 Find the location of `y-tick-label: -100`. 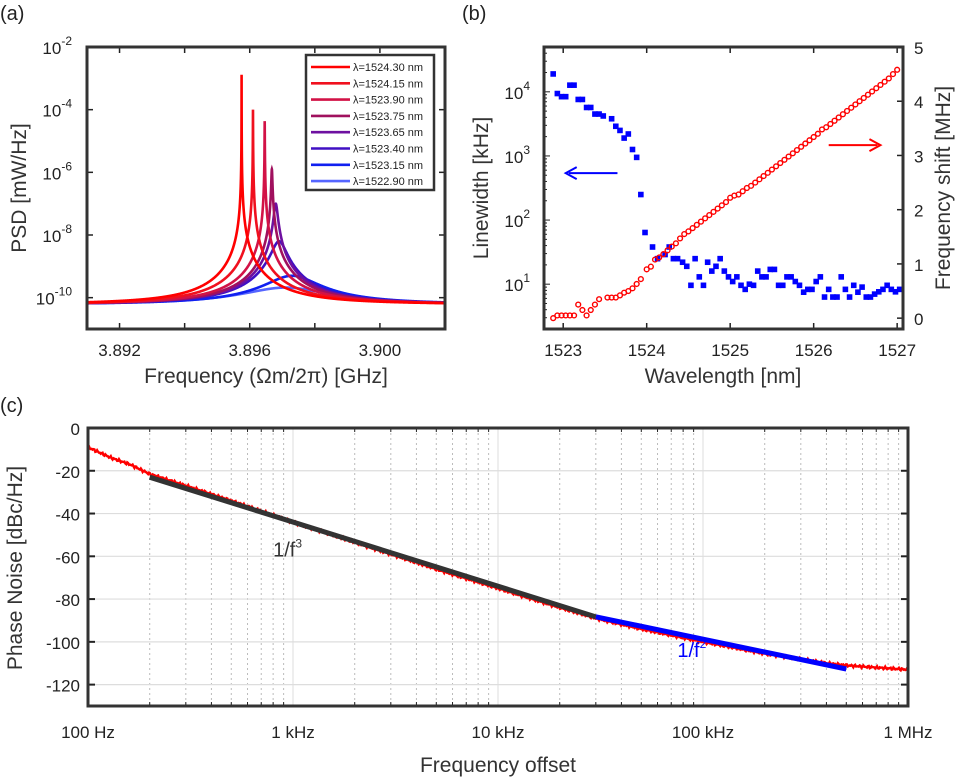

y-tick-label: -100 is located at coordinates (63, 643).